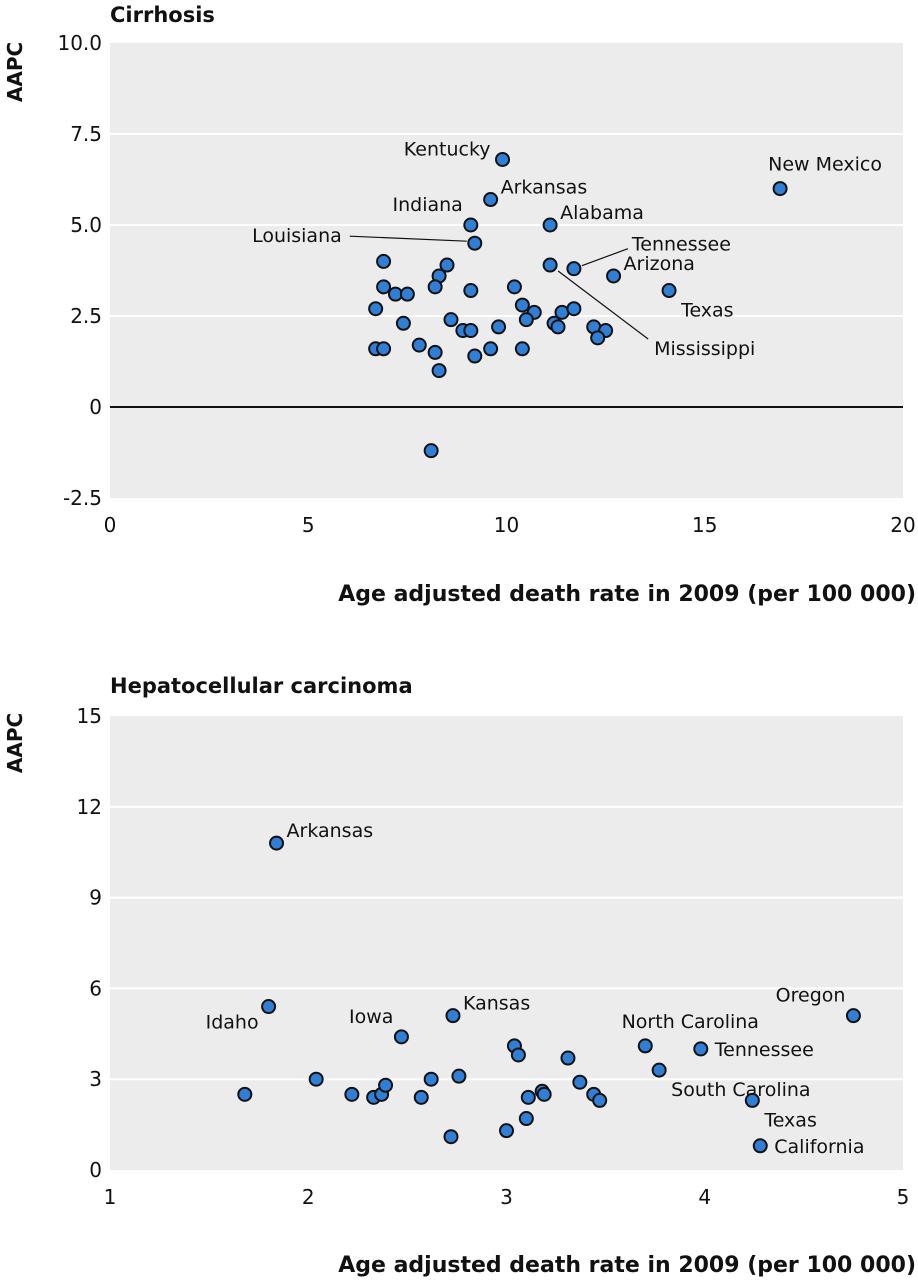 The image size is (918, 1280). What do you see at coordinates (659, 264) in the screenshot?
I see `cirrhosis-annotation-arizona: Arizona` at bounding box center [659, 264].